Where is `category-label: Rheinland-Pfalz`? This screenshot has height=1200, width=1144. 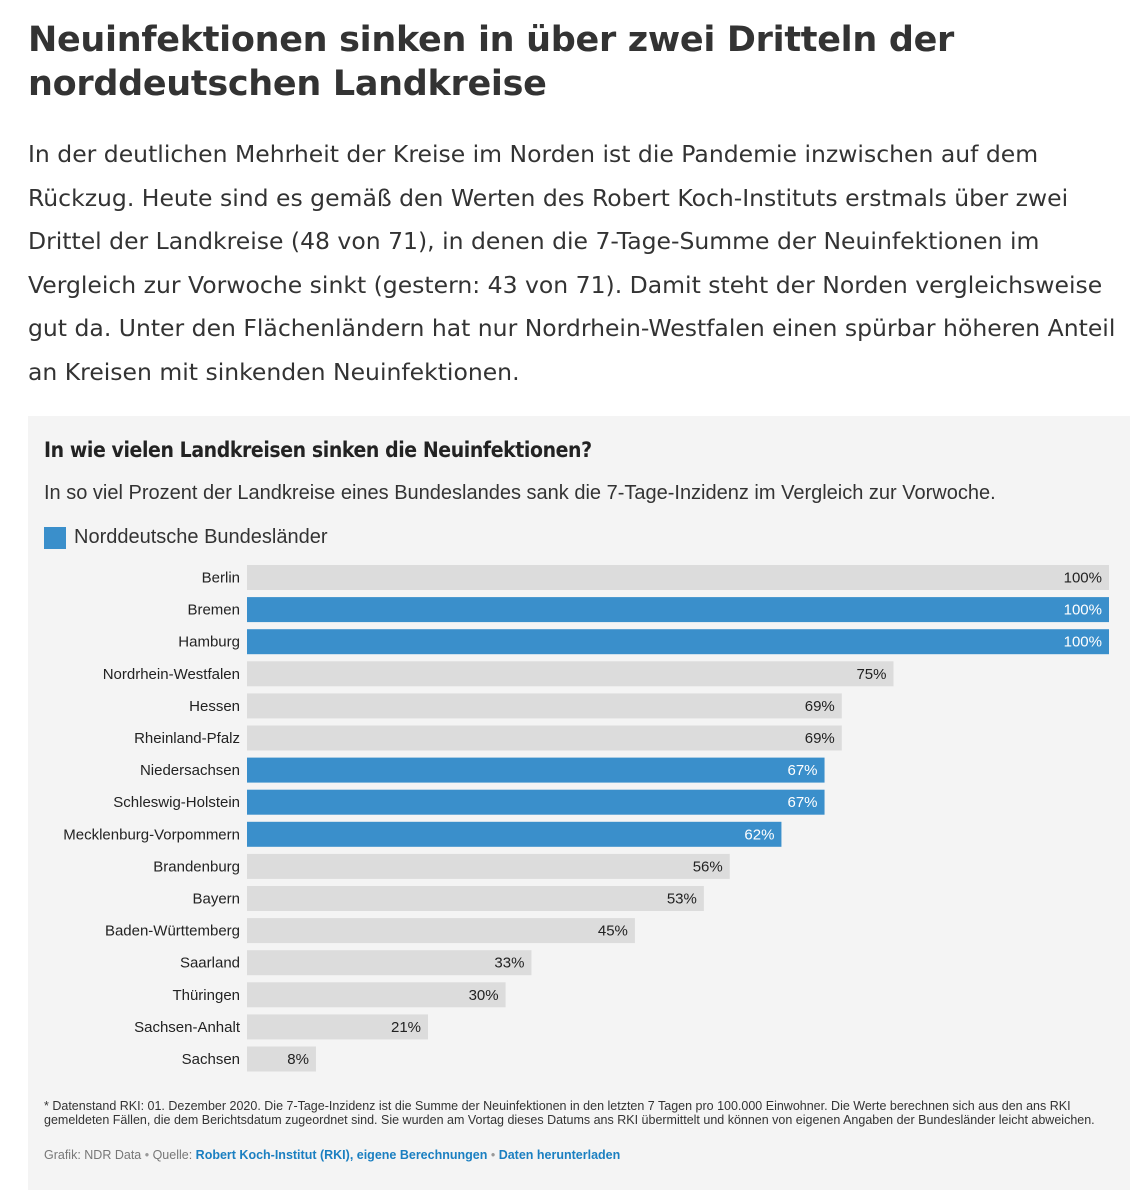
category-label: Rheinland-Pfalz is located at coordinates (187, 738).